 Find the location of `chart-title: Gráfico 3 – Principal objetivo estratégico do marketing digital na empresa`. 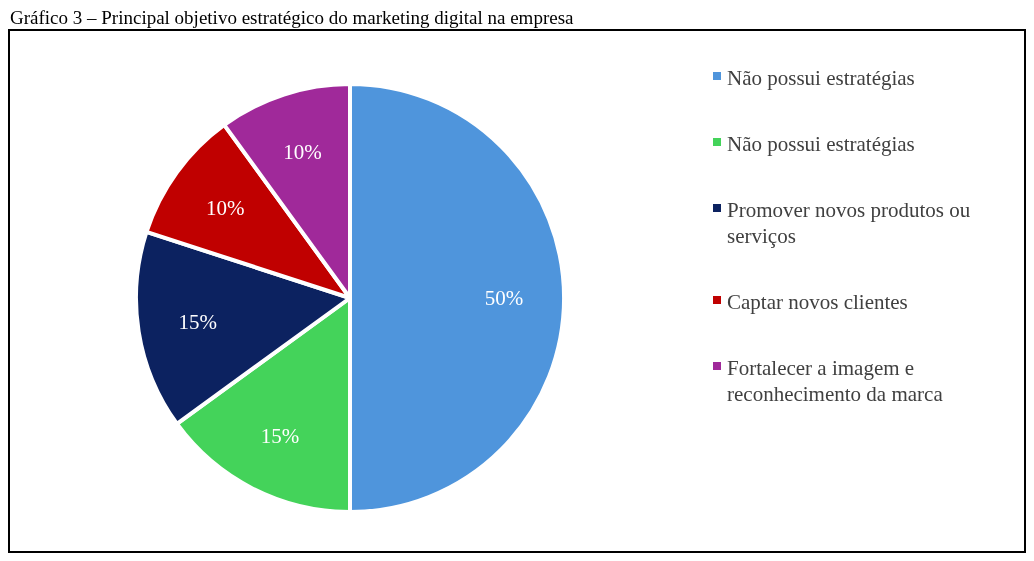

chart-title: Gráfico 3 – Principal objetivo estratégico do marketing digital na empresa is located at coordinates (292, 17).